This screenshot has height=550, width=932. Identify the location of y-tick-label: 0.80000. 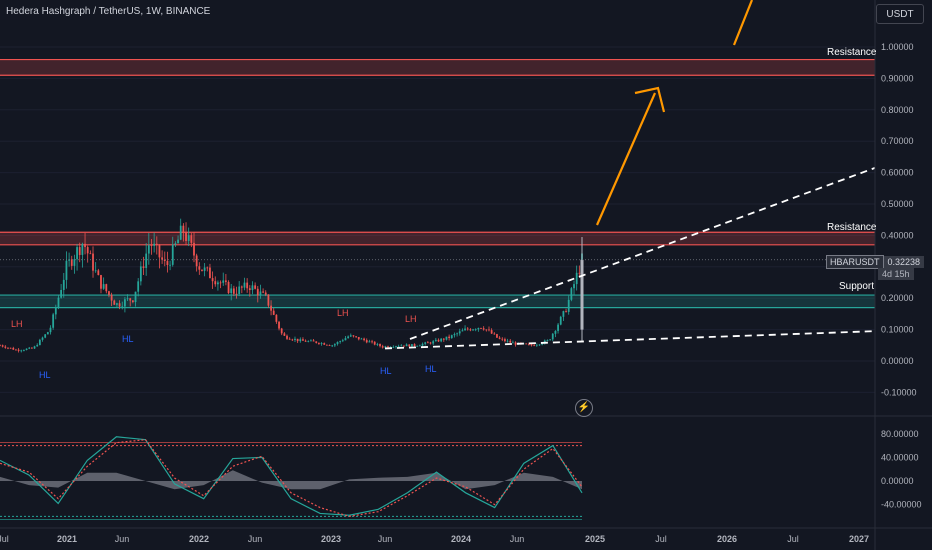
(897, 110).